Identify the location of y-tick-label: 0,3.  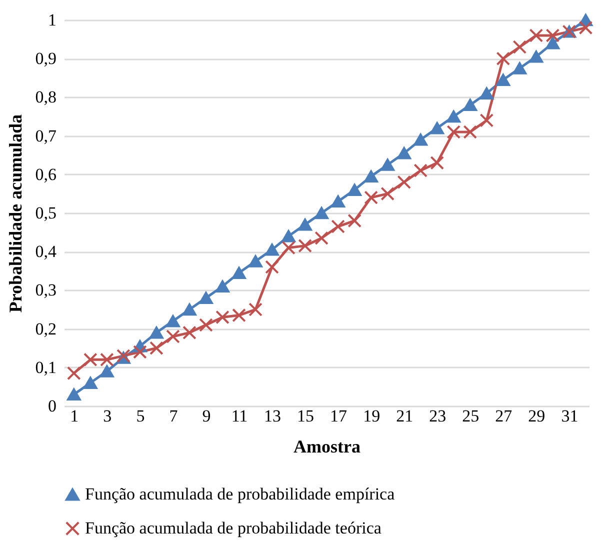
(45, 290).